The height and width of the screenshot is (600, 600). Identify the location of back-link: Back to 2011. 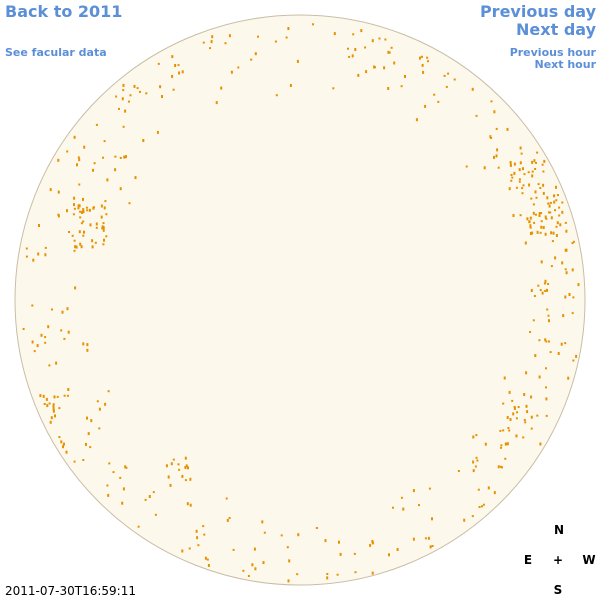
(63, 11).